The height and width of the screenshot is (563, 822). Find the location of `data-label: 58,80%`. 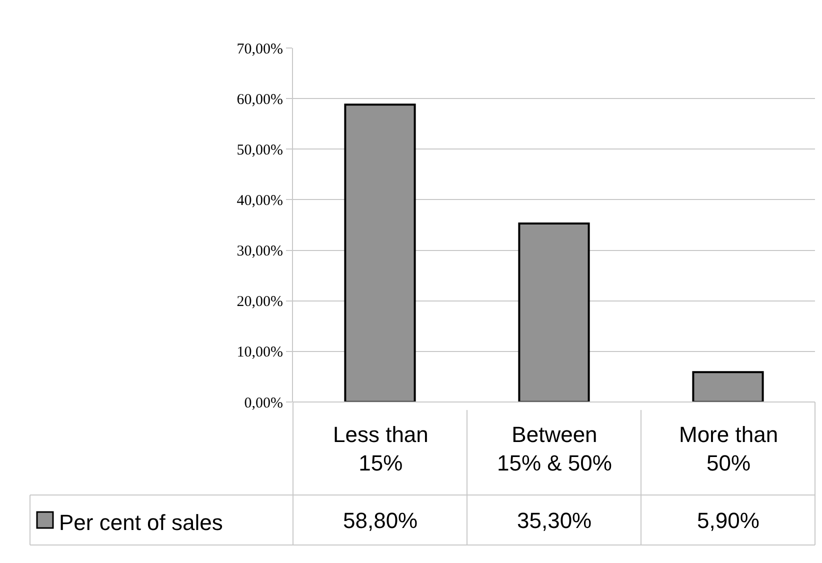

data-label: 58,80% is located at coordinates (380, 520).